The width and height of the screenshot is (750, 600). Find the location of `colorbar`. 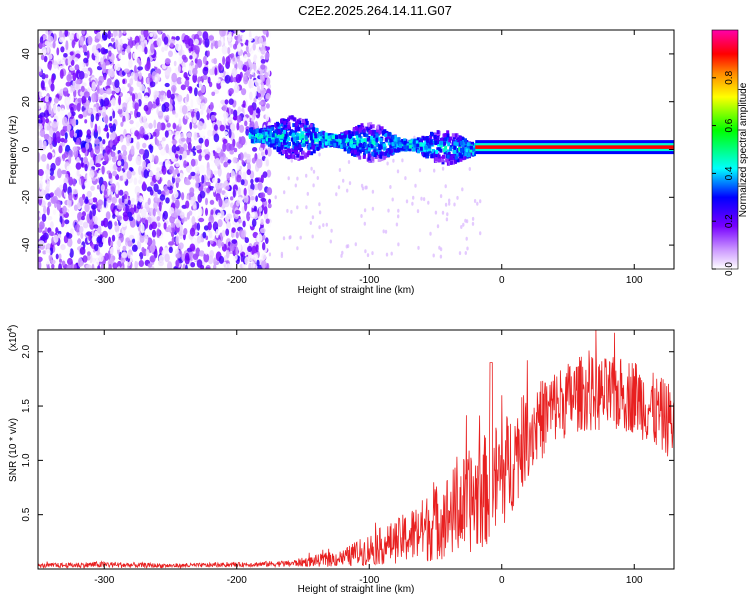

colorbar is located at coordinates (725, 149).